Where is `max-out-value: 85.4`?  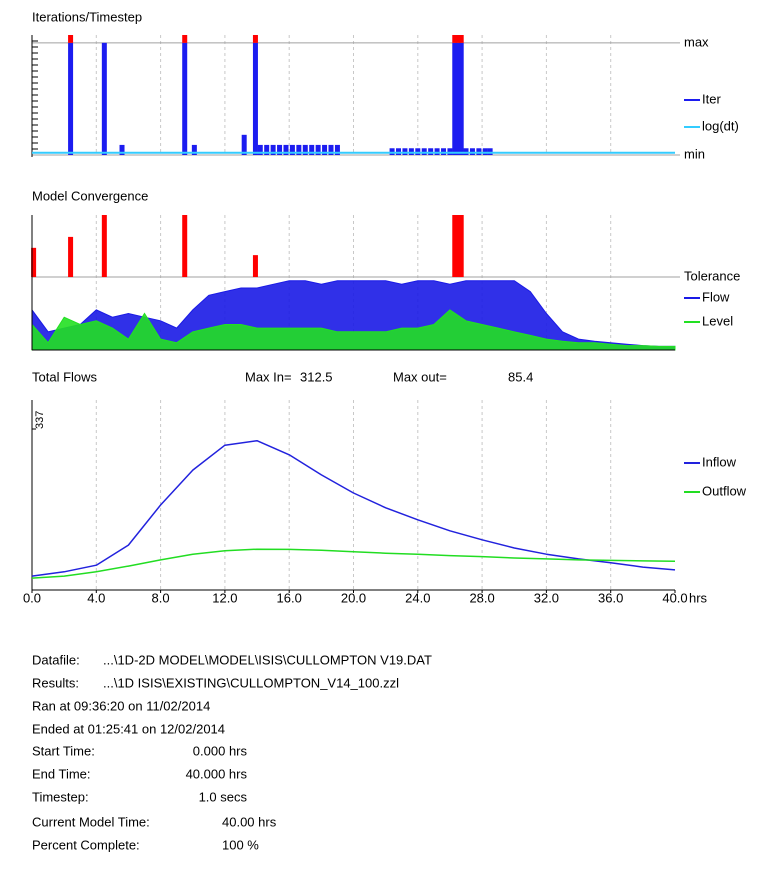
max-out-value: 85.4 is located at coordinates (520, 376).